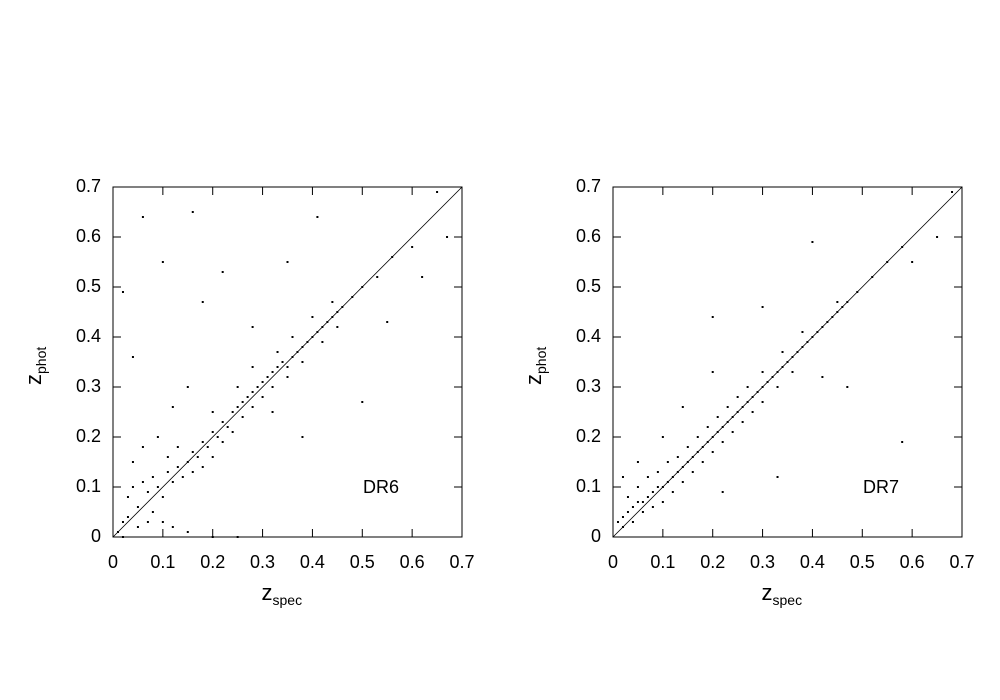  What do you see at coordinates (88, 336) in the screenshot?
I see `y-tick-label: 0.4` at bounding box center [88, 336].